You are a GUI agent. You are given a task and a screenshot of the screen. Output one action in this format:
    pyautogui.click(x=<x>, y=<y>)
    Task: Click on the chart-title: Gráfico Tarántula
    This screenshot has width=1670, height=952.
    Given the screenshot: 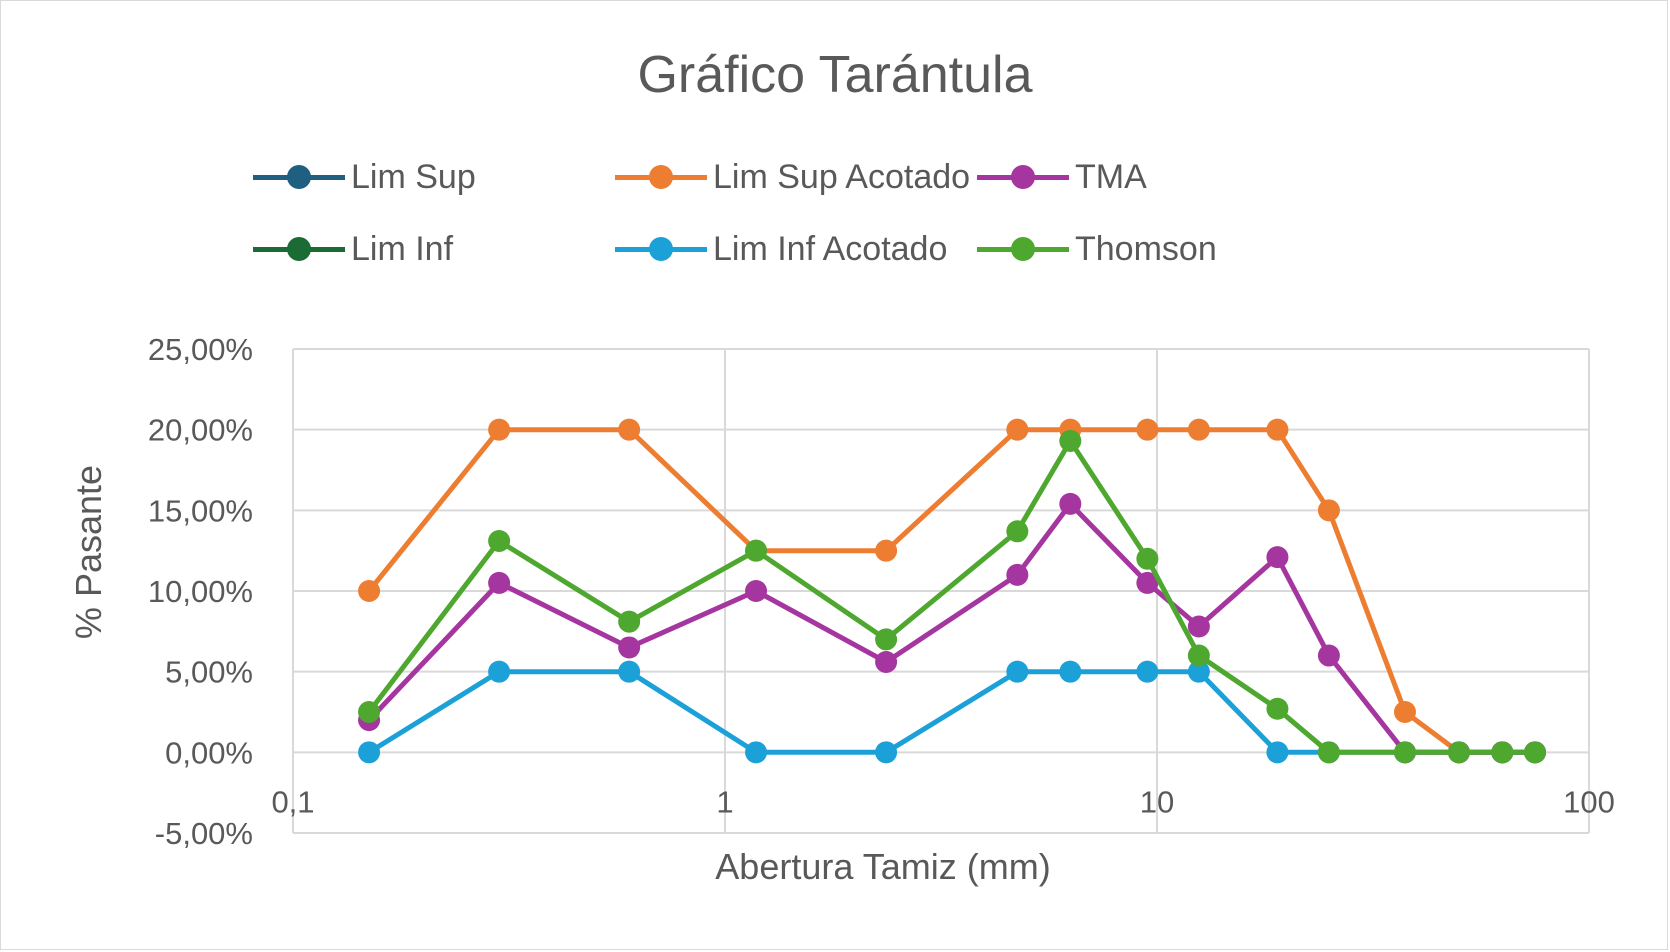 What is the action you would take?
    pyautogui.click(x=835, y=75)
    